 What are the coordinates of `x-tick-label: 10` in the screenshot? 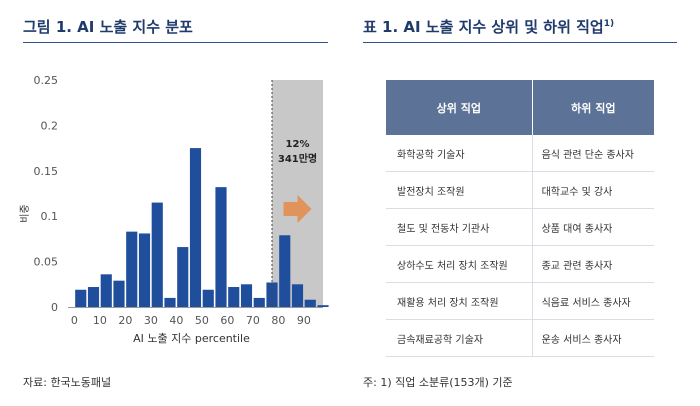 It's located at (100, 320).